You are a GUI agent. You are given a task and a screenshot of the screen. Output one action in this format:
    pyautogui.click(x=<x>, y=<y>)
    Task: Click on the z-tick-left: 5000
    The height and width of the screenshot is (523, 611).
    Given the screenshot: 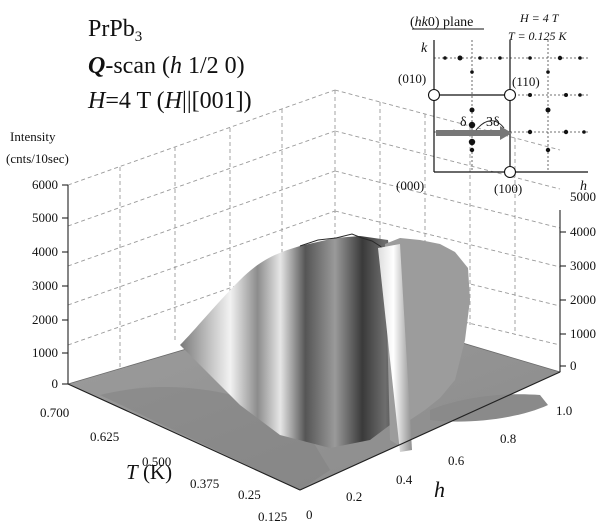 What is the action you would take?
    pyautogui.click(x=45, y=217)
    